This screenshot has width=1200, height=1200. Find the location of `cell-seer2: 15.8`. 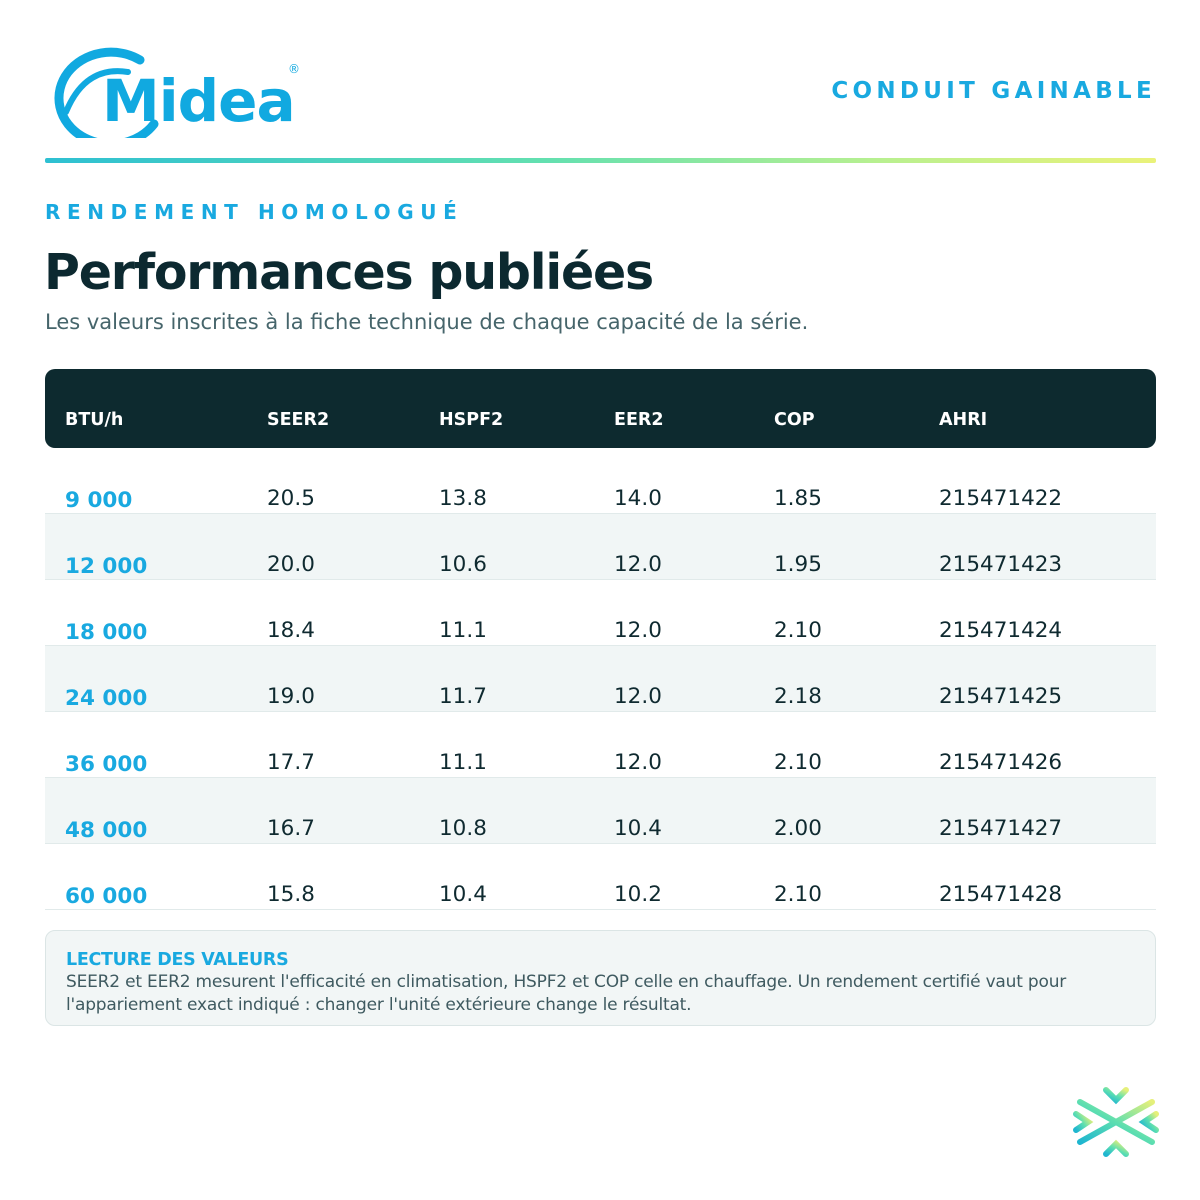

cell-seer2: 15.8 is located at coordinates (291, 894).